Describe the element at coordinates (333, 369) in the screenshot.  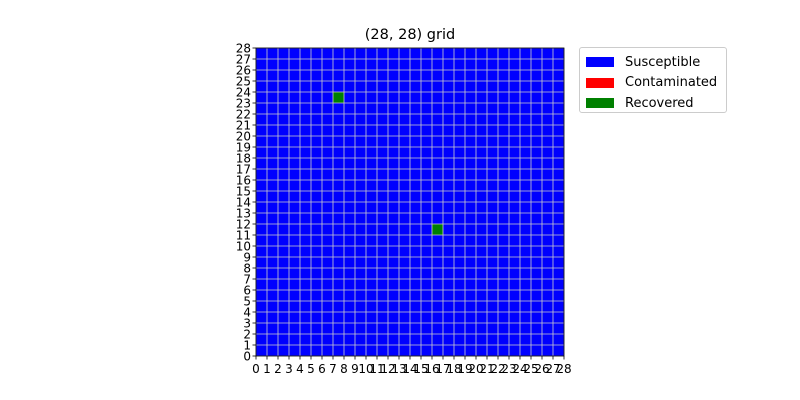
I see `x-tick-label: 7` at that location.